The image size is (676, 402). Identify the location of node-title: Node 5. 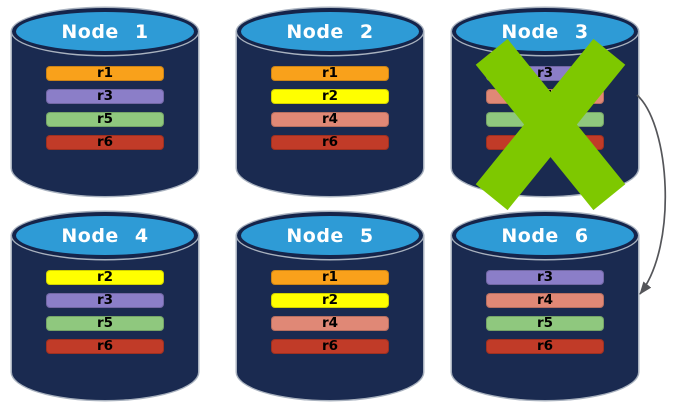
(330, 235).